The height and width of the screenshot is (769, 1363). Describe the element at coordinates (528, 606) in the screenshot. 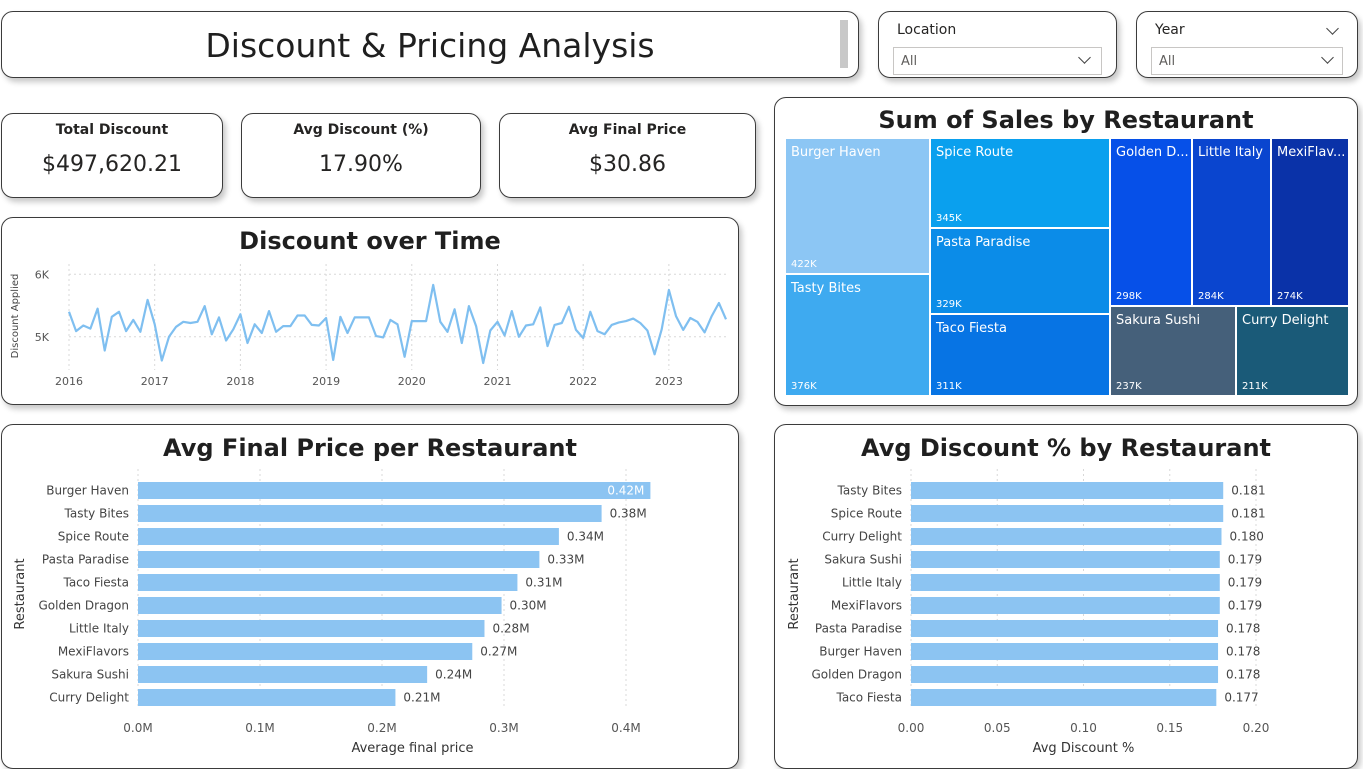

I see `data-label: 0.30M` at that location.